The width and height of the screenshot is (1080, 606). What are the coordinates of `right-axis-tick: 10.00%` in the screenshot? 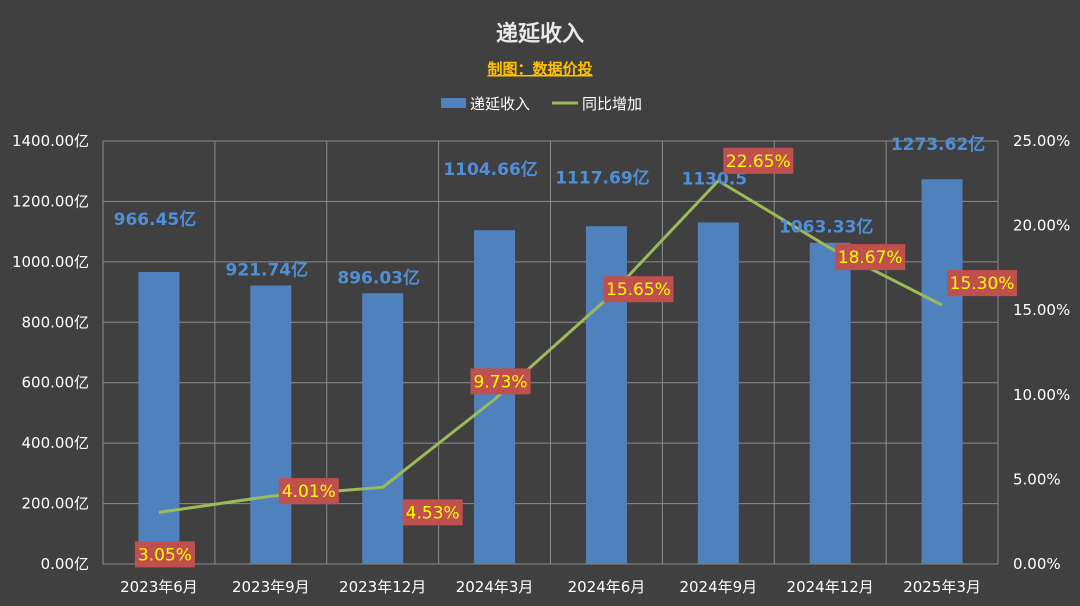 It's located at (1041, 395).